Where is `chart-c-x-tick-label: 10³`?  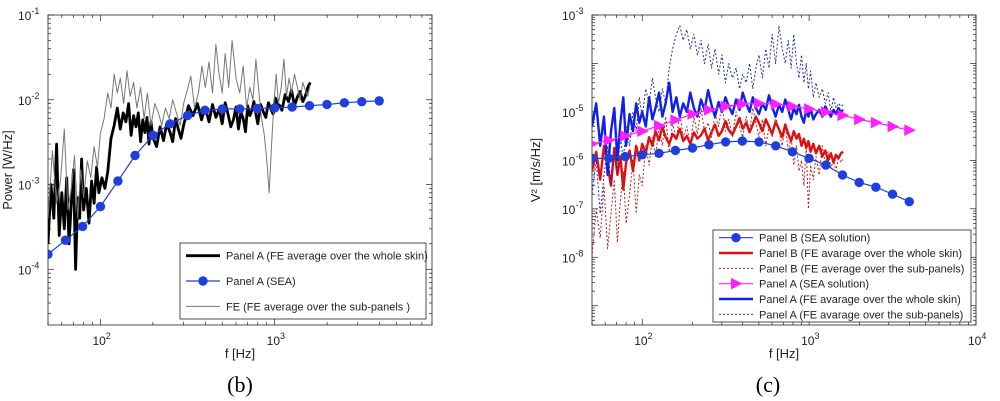 chart-c-x-tick-label: 10³ is located at coordinates (810, 339).